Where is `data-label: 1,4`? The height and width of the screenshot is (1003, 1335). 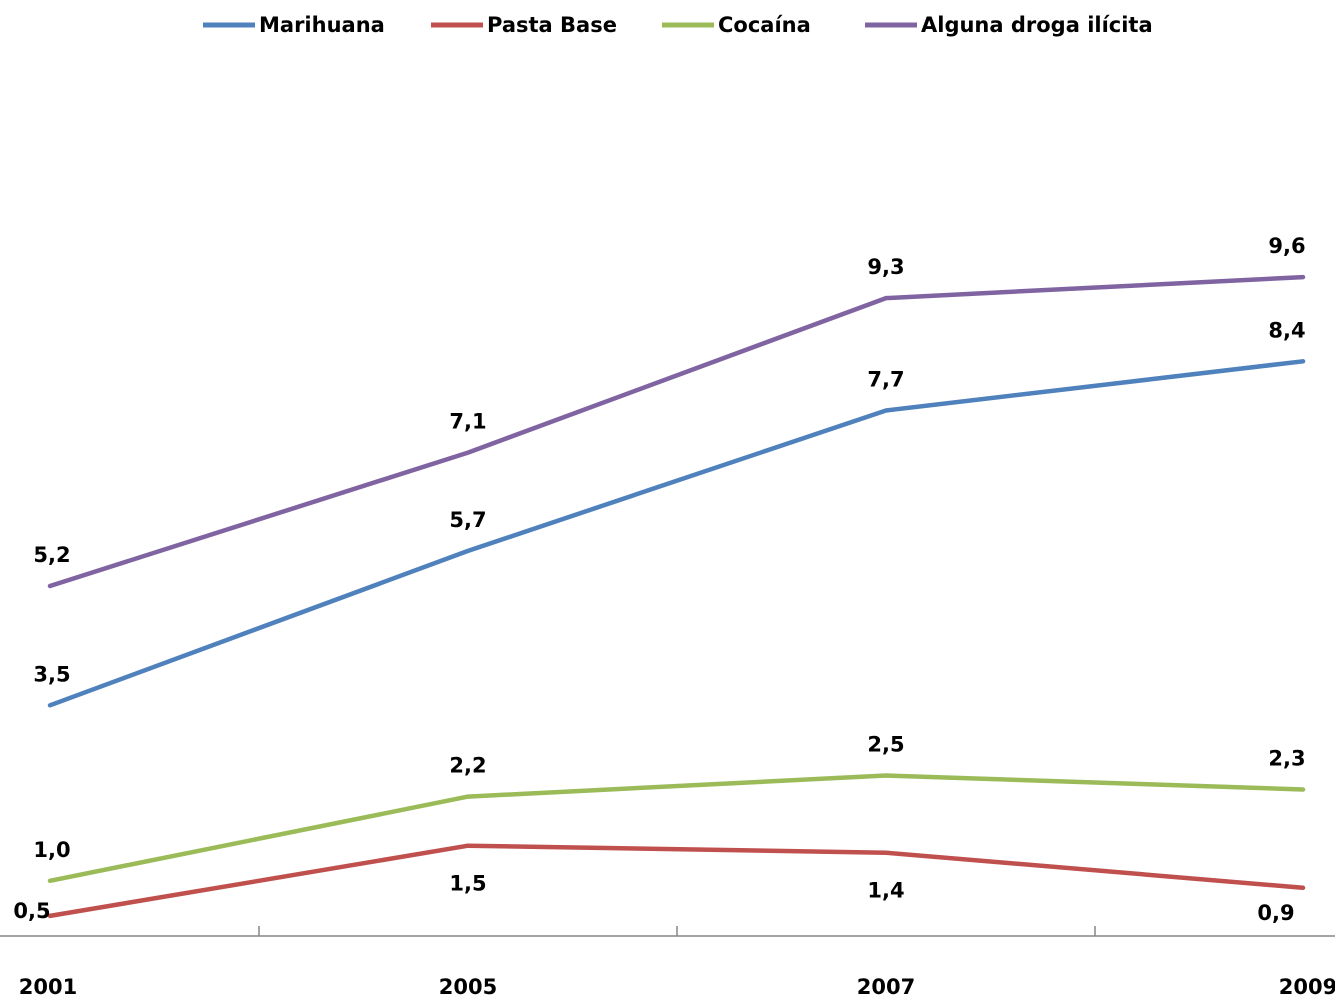 data-label: 1,4 is located at coordinates (885, 891).